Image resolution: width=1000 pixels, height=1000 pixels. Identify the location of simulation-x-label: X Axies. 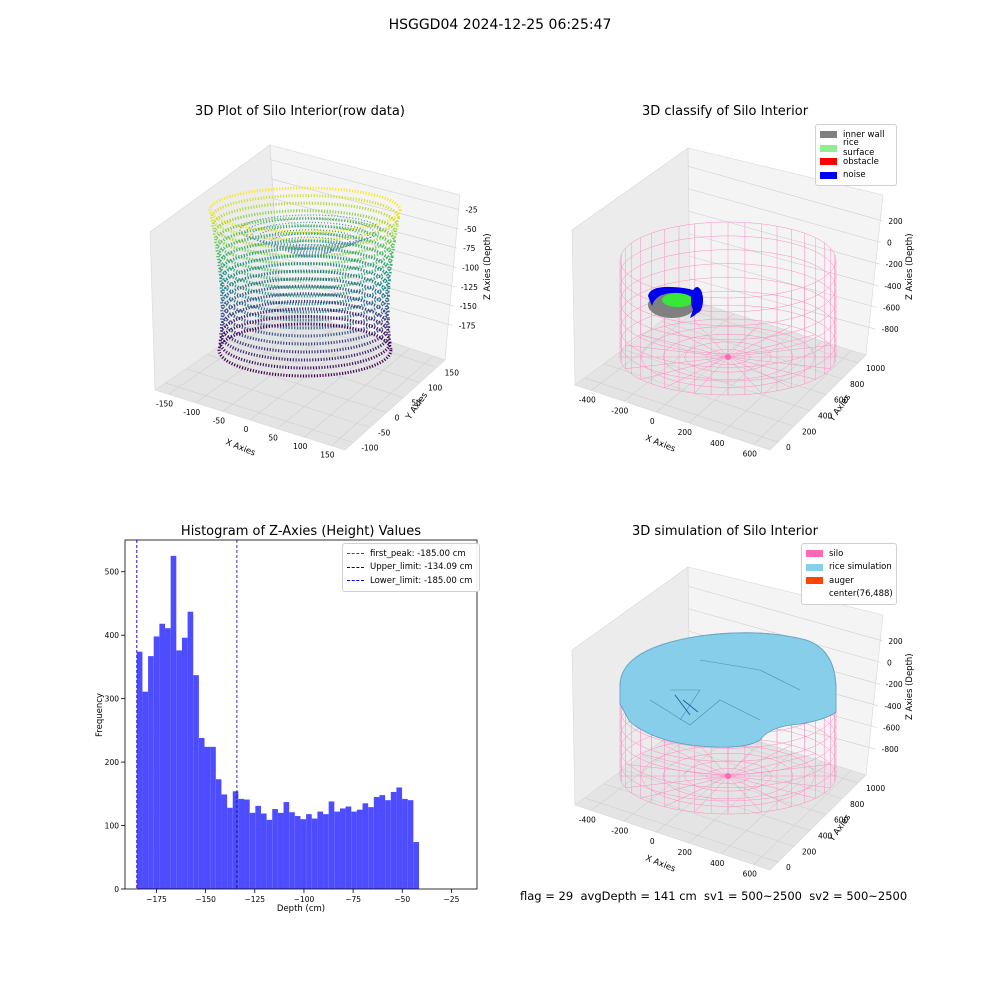
(660, 864).